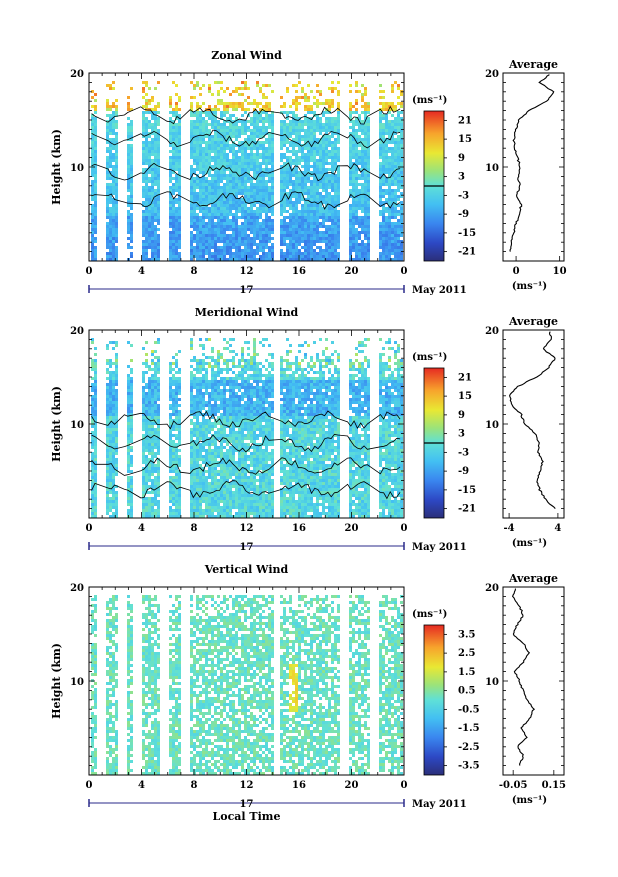 This screenshot has width=618, height=877. I want to click on colorbar, so click(434, 700).